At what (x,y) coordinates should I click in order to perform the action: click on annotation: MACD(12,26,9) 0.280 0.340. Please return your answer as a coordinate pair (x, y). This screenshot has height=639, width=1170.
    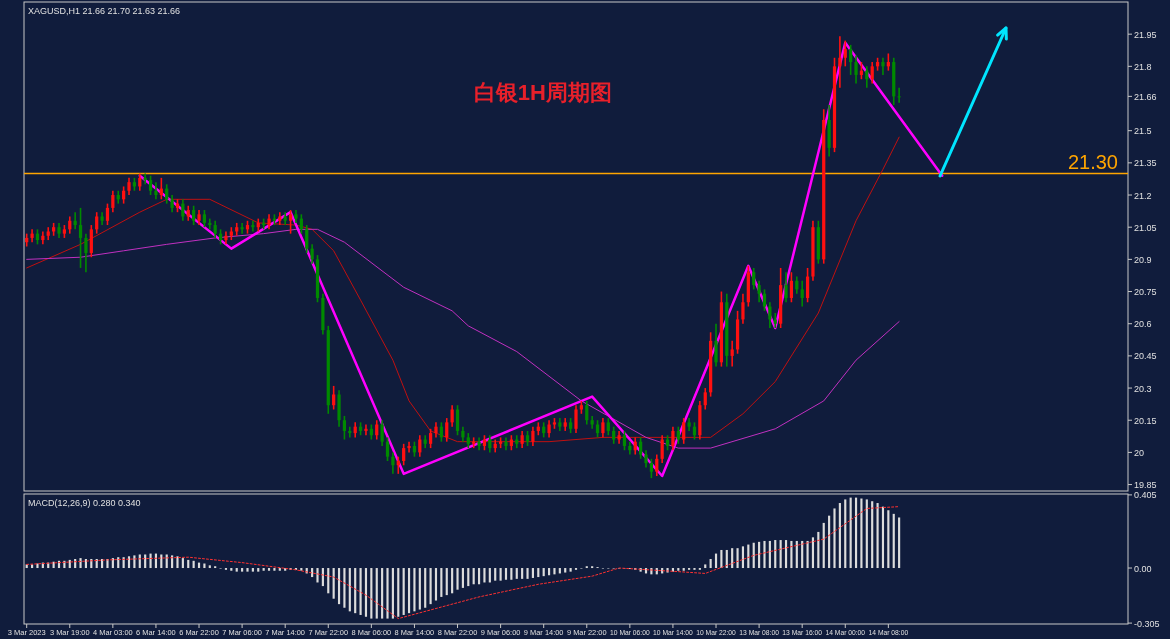
    Looking at the image, I should click on (84, 503).